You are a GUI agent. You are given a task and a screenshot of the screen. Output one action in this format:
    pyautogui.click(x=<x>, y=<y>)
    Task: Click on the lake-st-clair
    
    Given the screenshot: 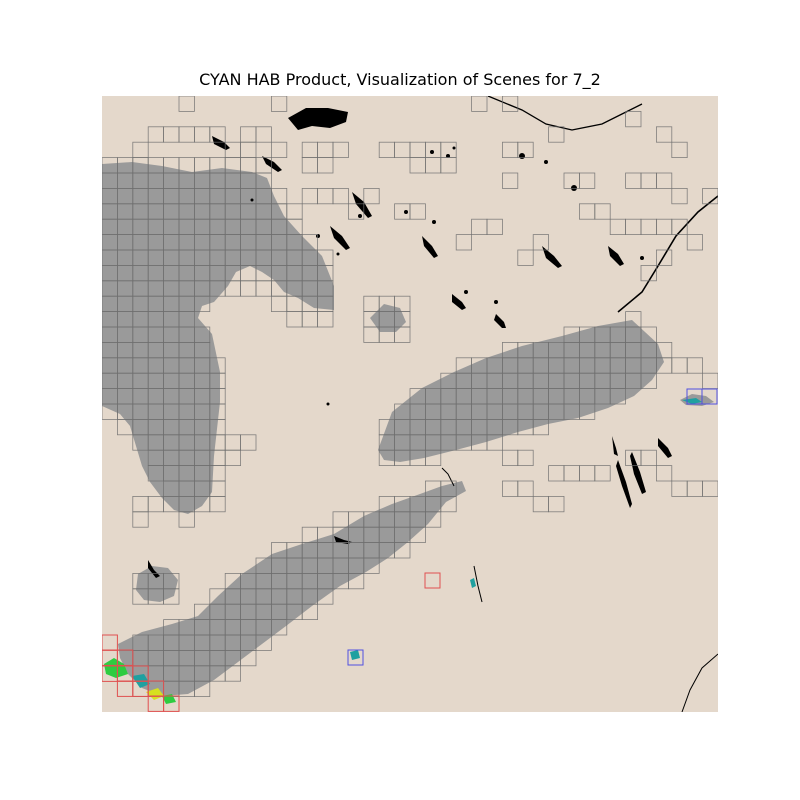 What is the action you would take?
    pyautogui.click(x=157, y=584)
    